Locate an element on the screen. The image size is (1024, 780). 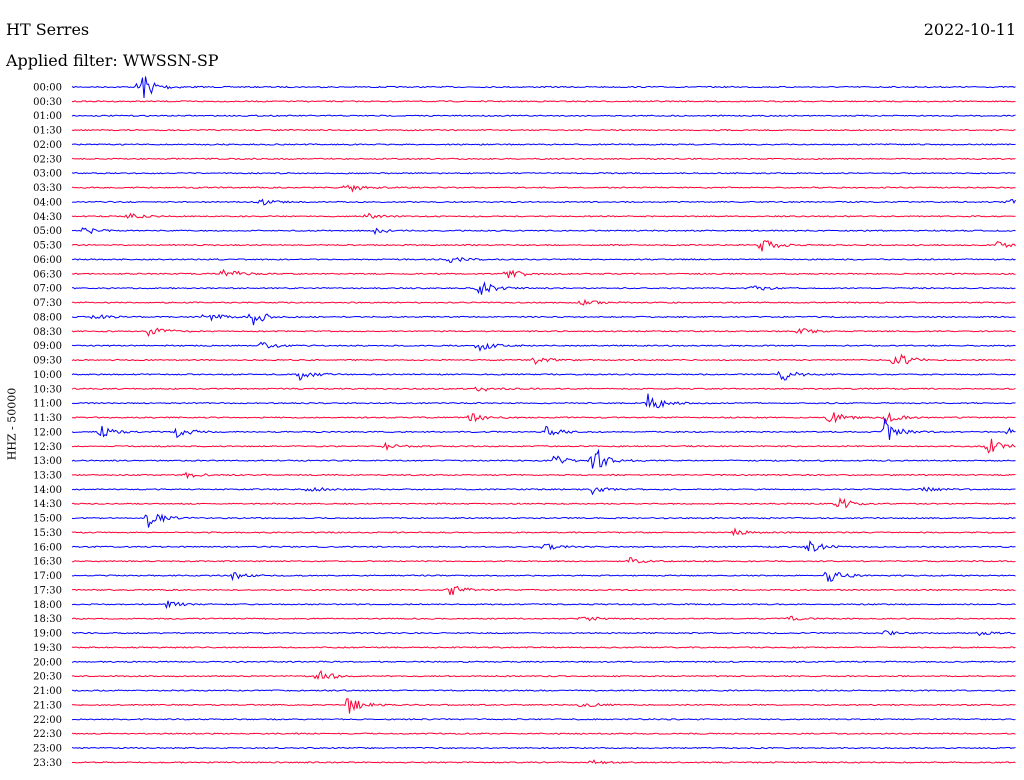
time-tick-label: 20:30 is located at coordinates (47, 677).